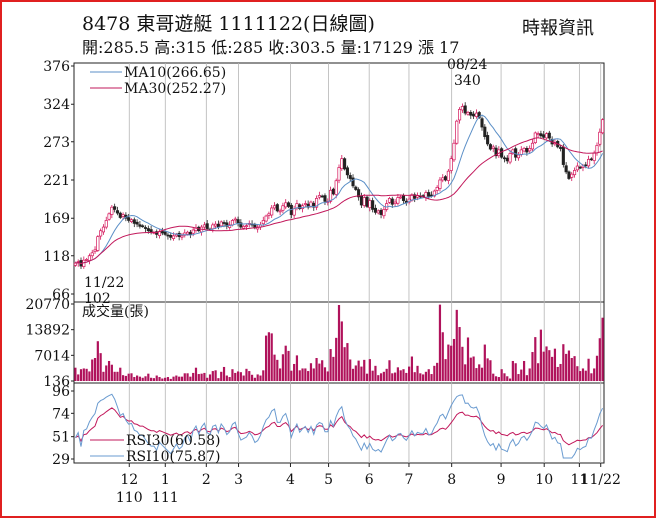 The width and height of the screenshot is (656, 518). Describe the element at coordinates (175, 73) in the screenshot. I see `ma10-legend: MA10(266.65)` at that location.